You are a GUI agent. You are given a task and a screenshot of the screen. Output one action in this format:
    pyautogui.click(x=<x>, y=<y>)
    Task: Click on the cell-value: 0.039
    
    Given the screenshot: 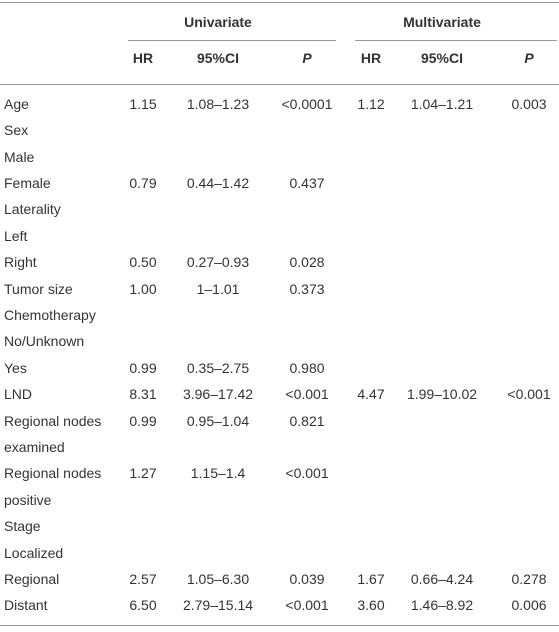 What is the action you would take?
    pyautogui.click(x=307, y=579)
    